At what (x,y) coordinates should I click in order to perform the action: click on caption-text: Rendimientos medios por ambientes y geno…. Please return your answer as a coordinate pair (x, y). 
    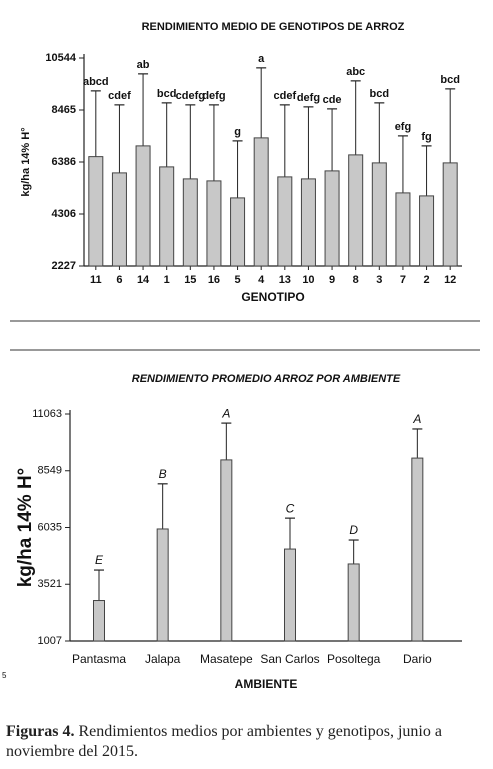
    Looking at the image, I should click on (224, 741).